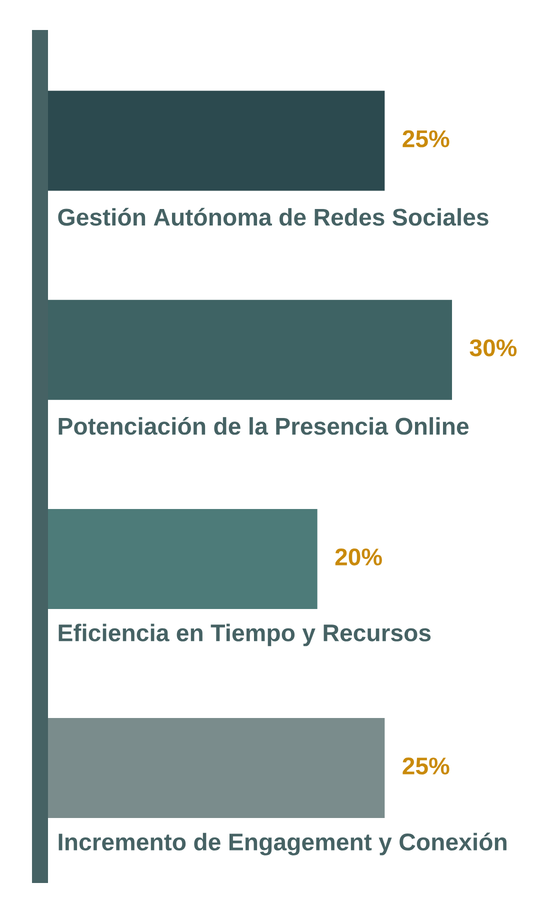  What do you see at coordinates (282, 844) in the screenshot?
I see `y-tick-label: Incremento de Engagement y Conexión` at bounding box center [282, 844].